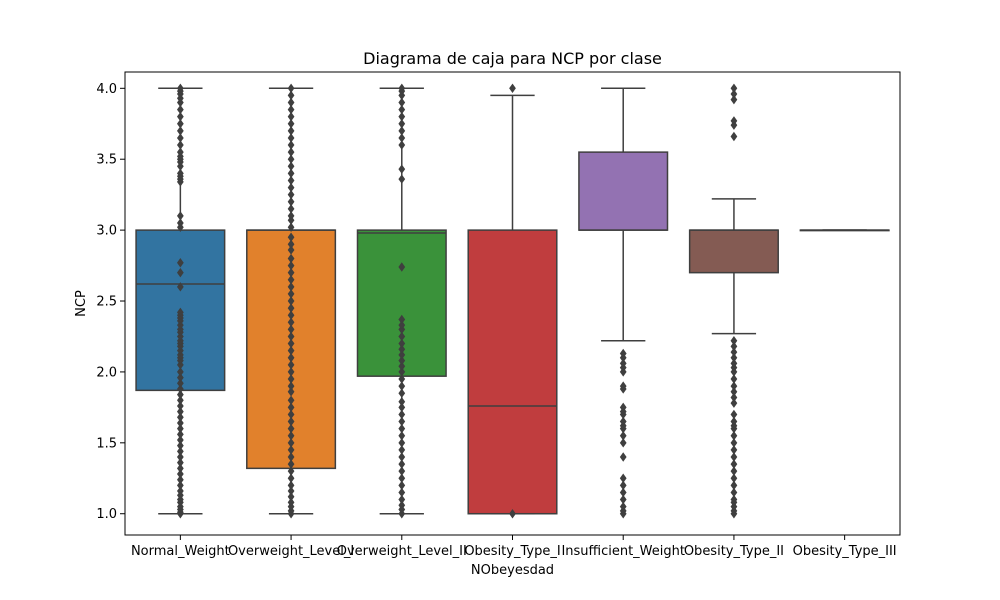 The image size is (1000, 600). What do you see at coordinates (81, 303) in the screenshot?
I see `y-axis-title: NCP` at bounding box center [81, 303].